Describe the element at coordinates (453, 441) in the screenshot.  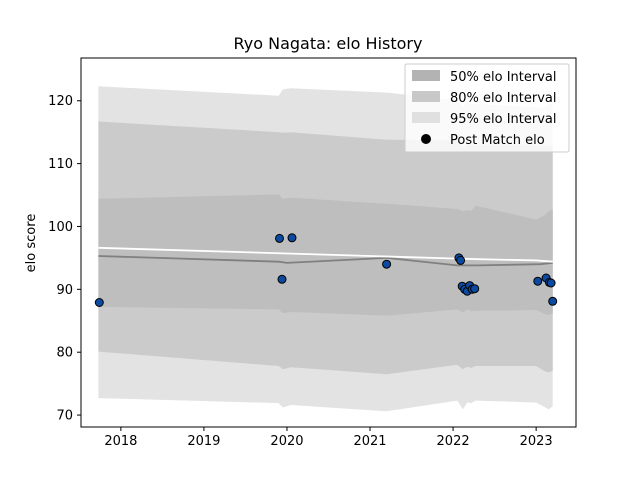
I see `x-tick-label: 2022` at that location.